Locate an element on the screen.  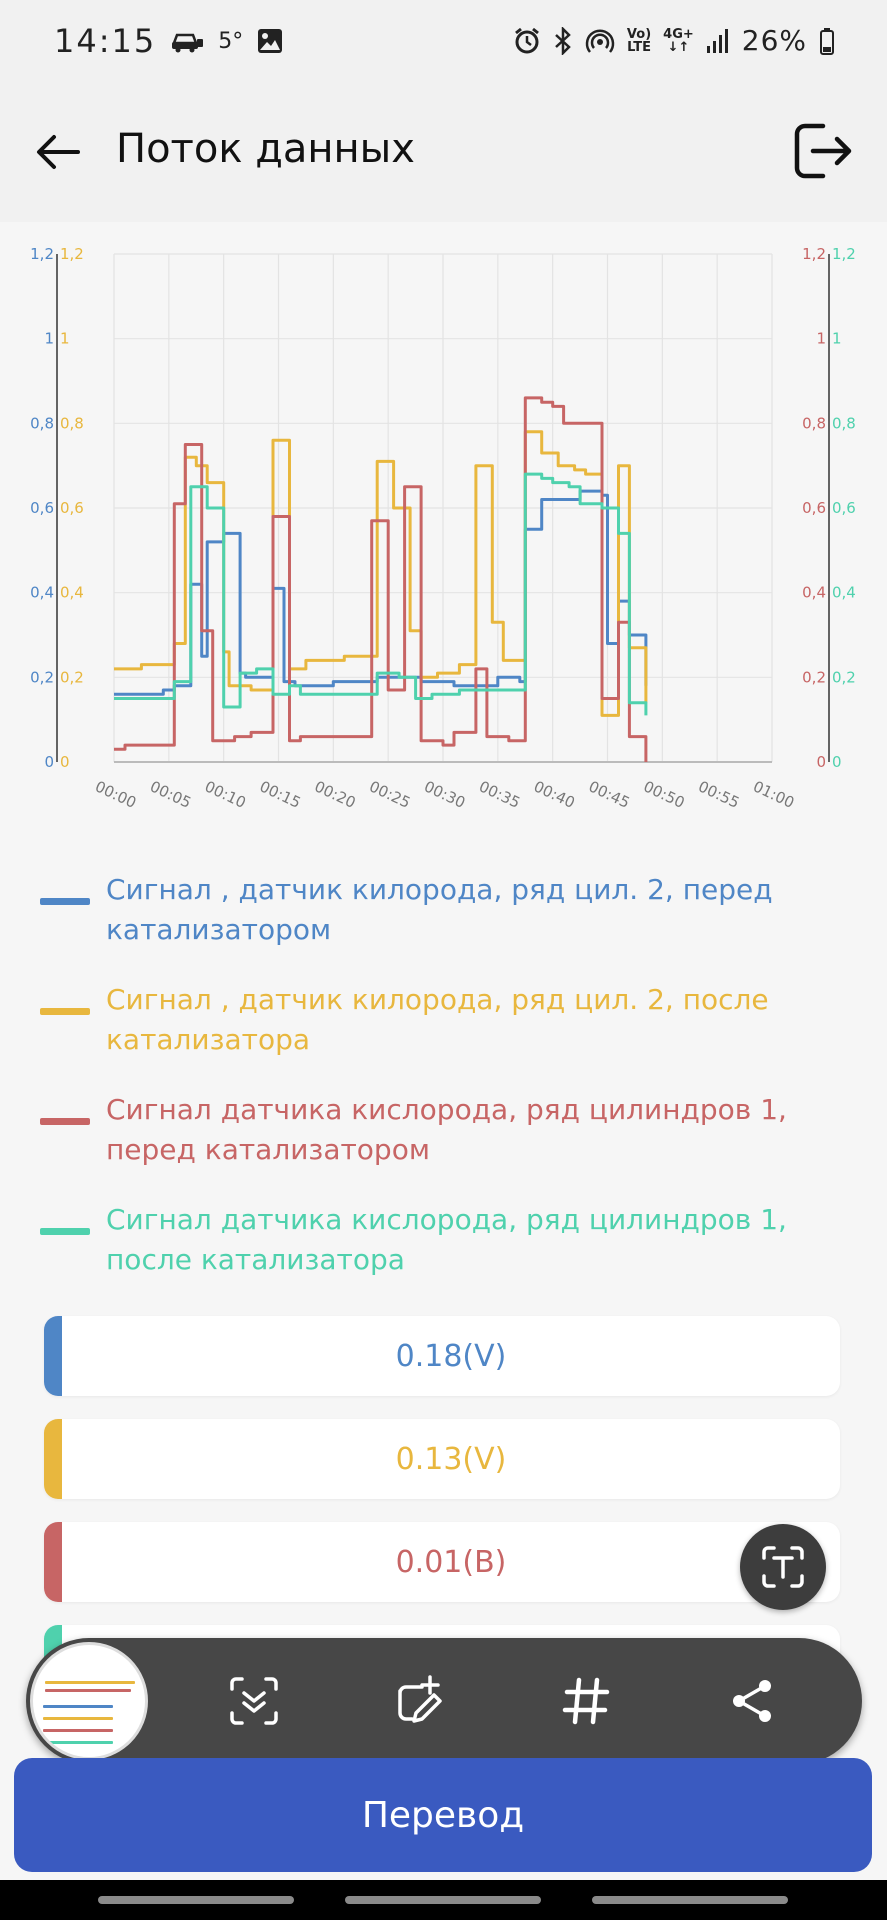
y-tick-label-left-2: 0,2 is located at coordinates (72, 677).